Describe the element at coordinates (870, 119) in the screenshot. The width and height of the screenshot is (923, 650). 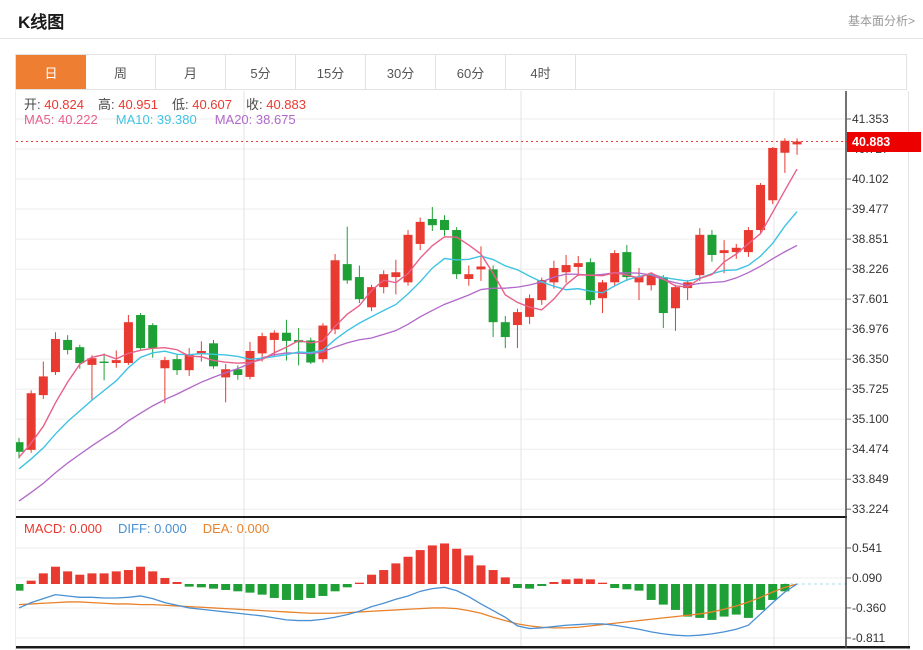
I see `axis-label: 41.353` at that location.